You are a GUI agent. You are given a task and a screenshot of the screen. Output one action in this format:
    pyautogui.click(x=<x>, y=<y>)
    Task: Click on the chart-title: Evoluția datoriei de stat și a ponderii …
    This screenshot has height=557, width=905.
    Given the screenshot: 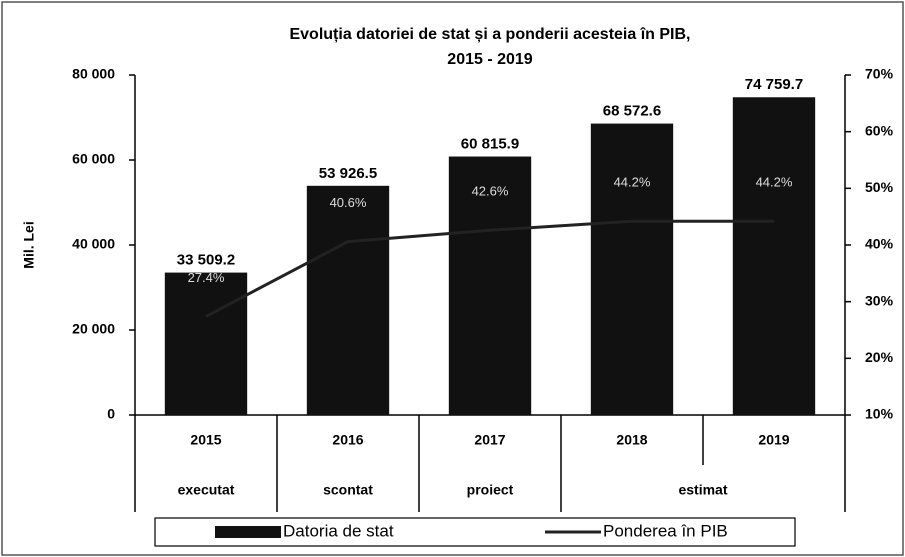 What is the action you would take?
    pyautogui.click(x=489, y=34)
    